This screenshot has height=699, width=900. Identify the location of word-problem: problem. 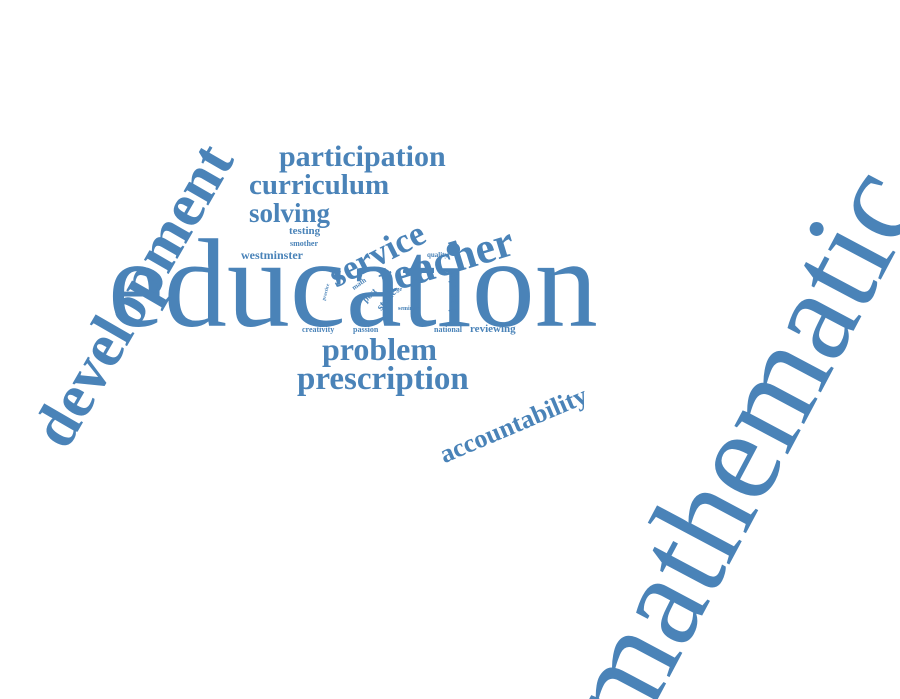
(379, 349).